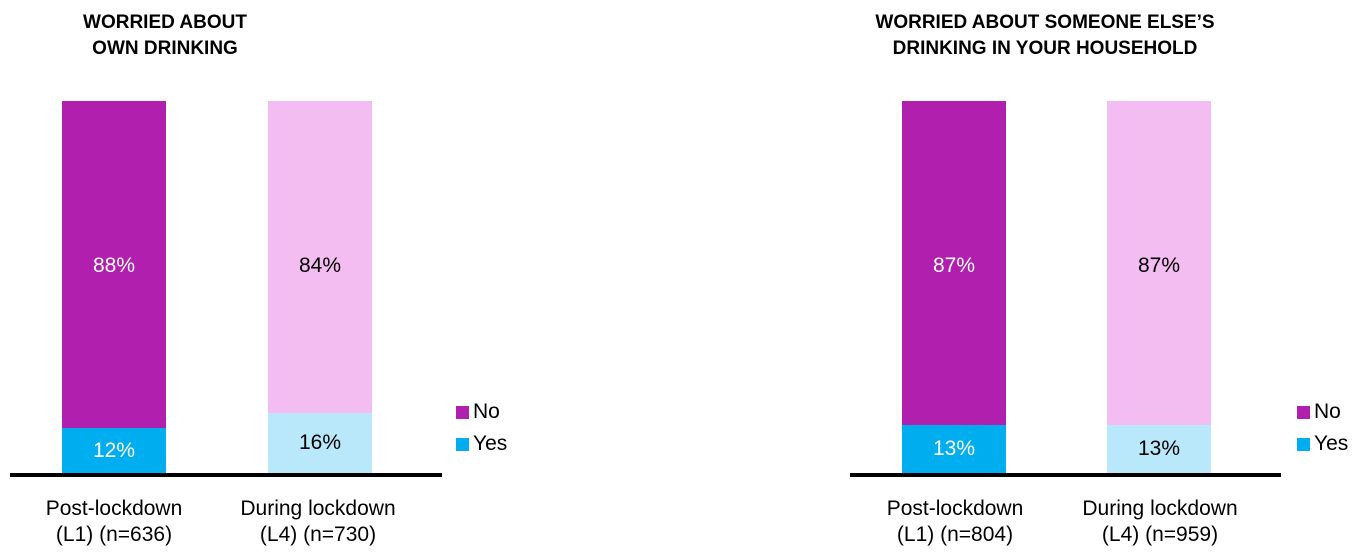 This screenshot has width=1362, height=554. Describe the element at coordinates (114, 521) in the screenshot. I see `category-label: Post-lockdown (L1) (n=636)` at that location.